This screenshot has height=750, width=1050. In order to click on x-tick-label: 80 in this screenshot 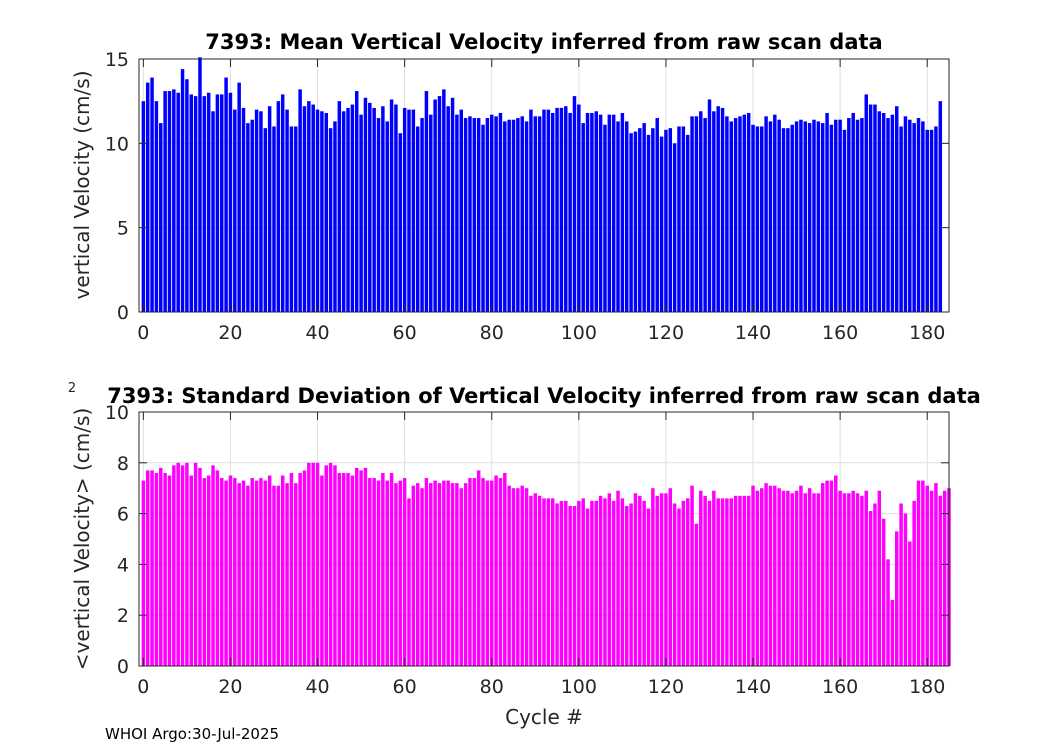, I will do `click(492, 333)`.